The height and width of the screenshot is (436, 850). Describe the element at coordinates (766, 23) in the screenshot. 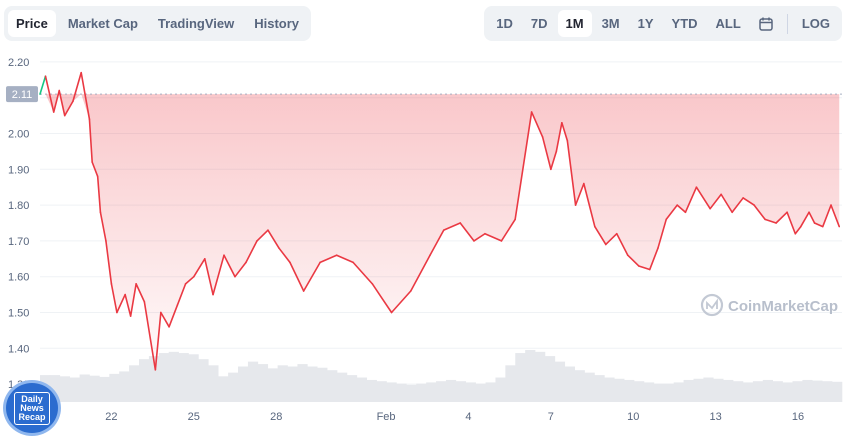

I see `calendar-icon` at that location.